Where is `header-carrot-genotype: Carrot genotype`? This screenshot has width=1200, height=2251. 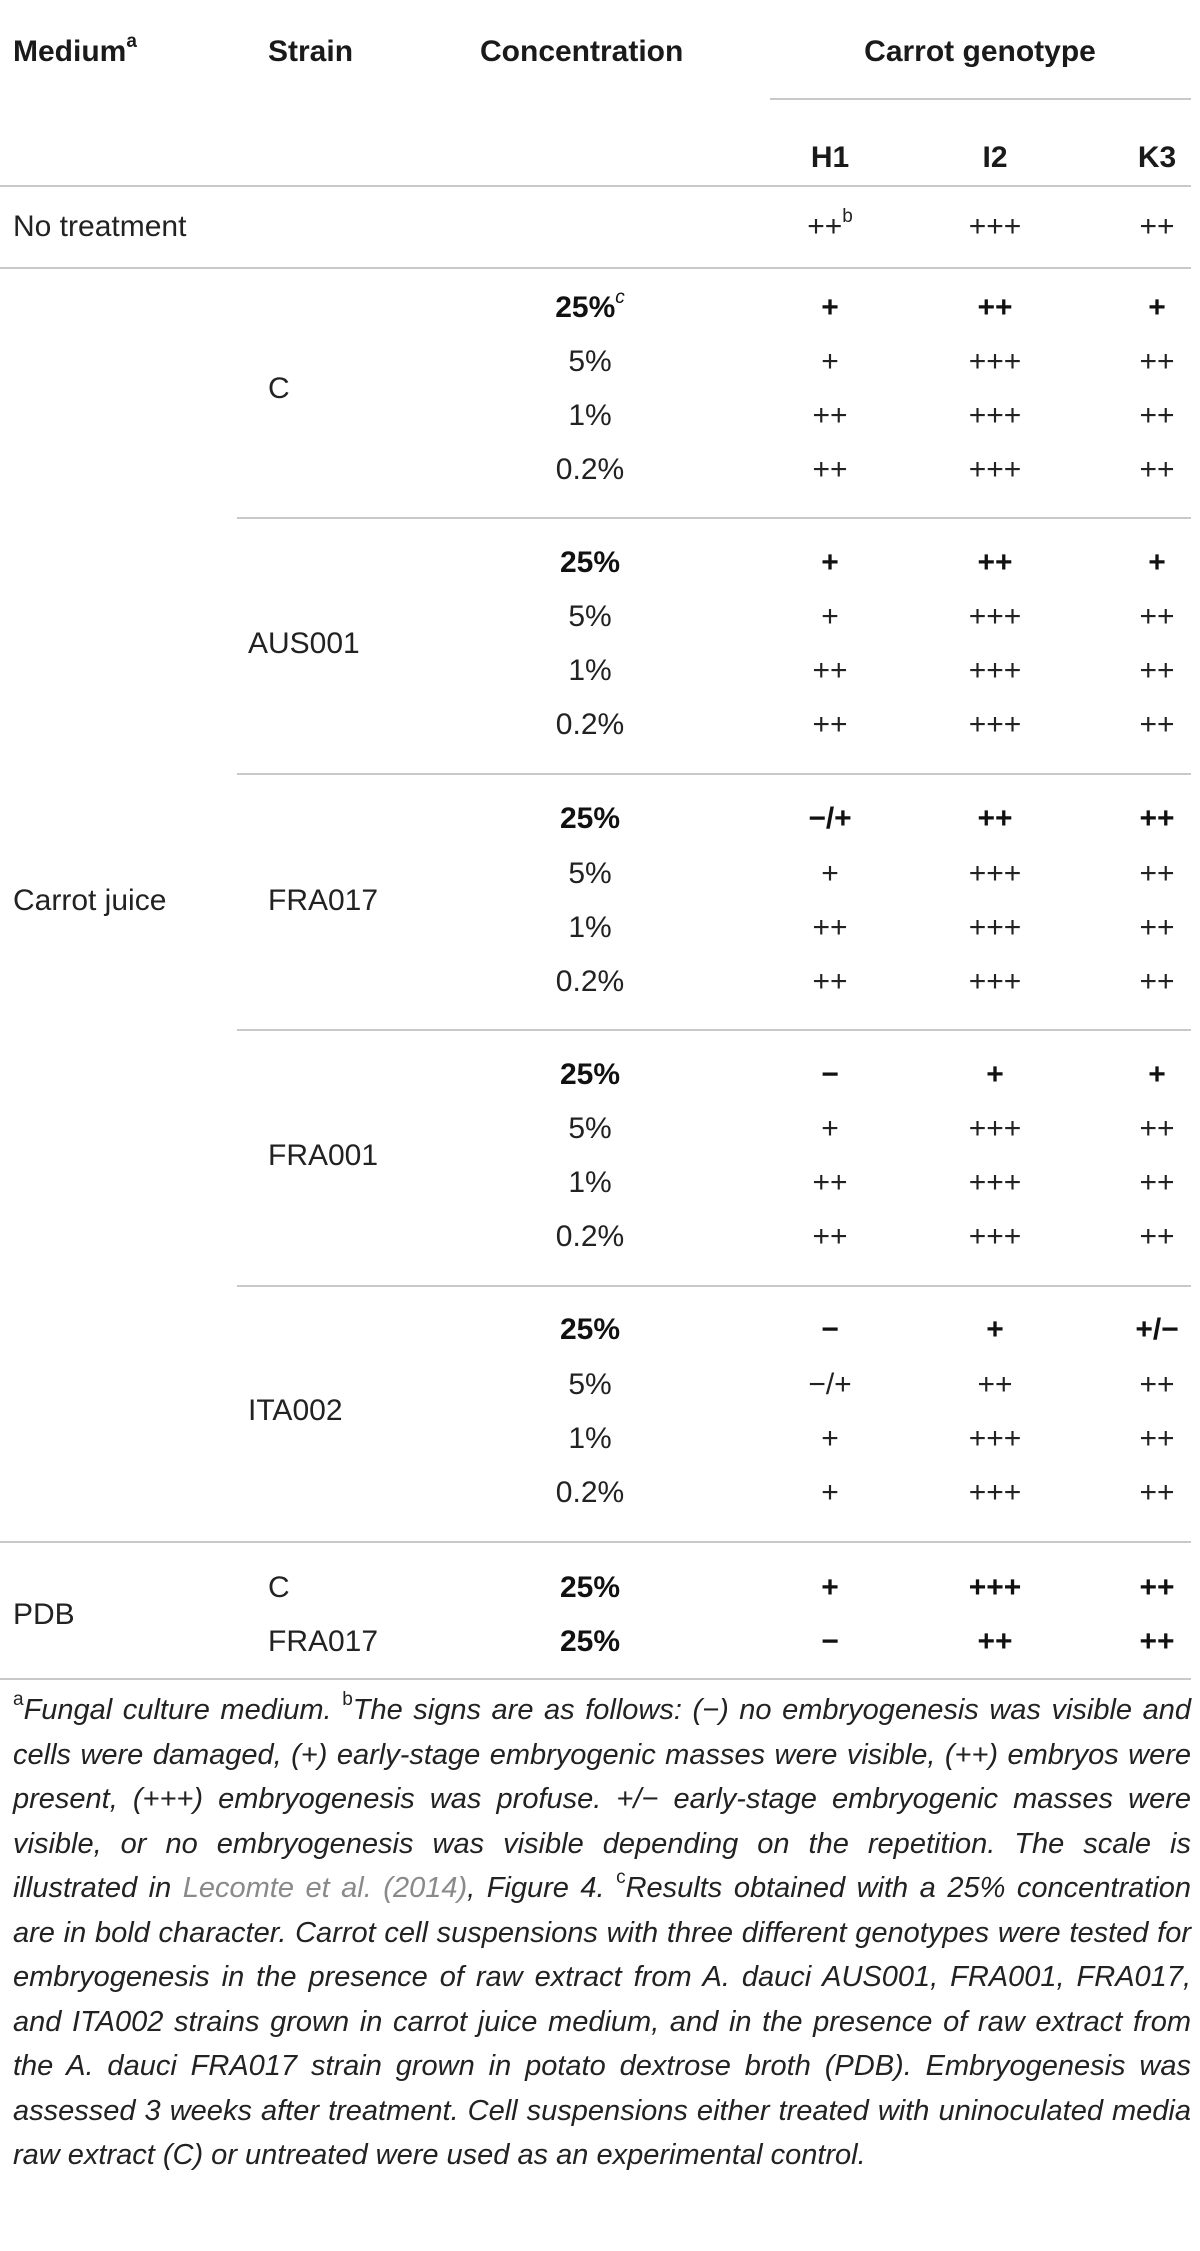
header-carrot-genotype: Carrot genotype is located at coordinates (980, 51).